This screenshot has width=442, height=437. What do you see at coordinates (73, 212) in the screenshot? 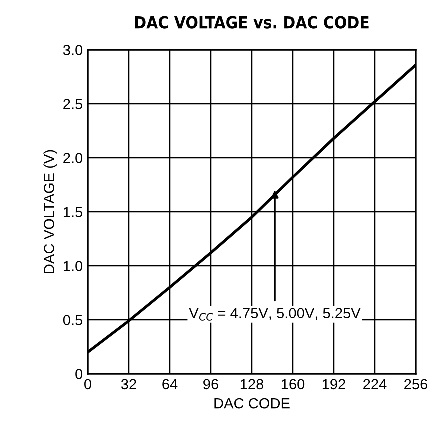
I see `y-tick-label: 1.5` at bounding box center [73, 212].